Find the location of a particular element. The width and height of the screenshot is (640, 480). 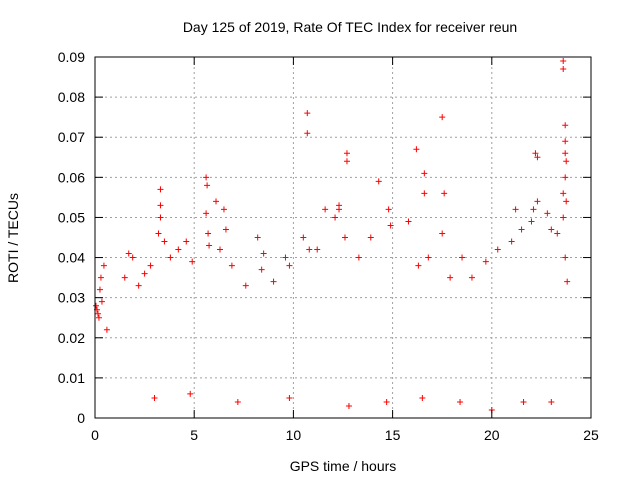

x-tick-label: 5 is located at coordinates (194, 435).